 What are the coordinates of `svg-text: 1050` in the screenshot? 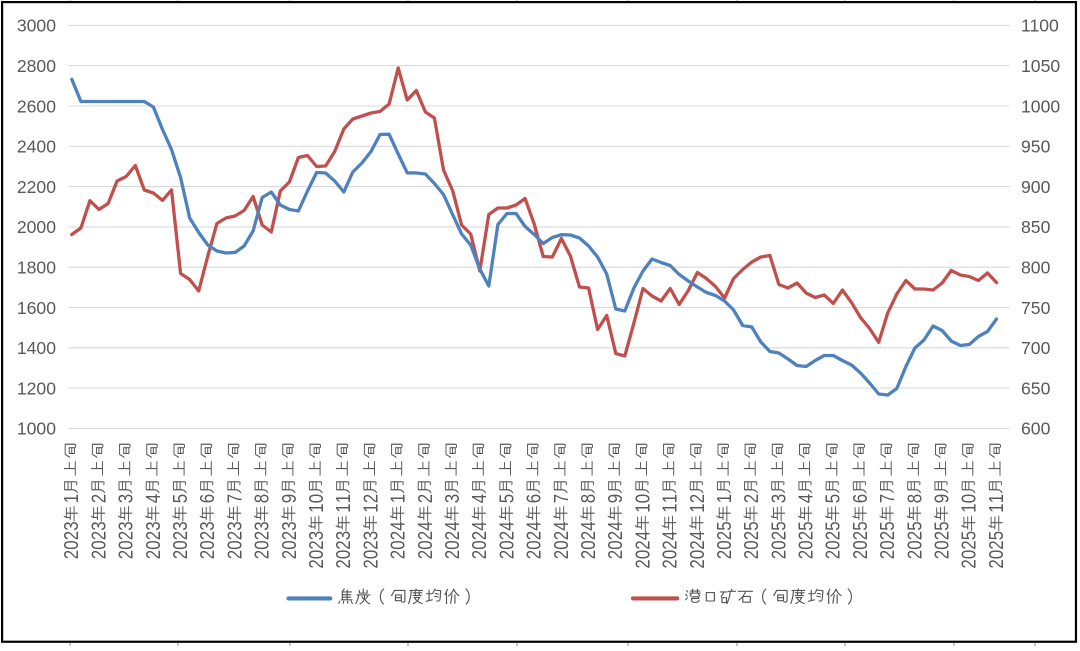 It's located at (1040, 66).